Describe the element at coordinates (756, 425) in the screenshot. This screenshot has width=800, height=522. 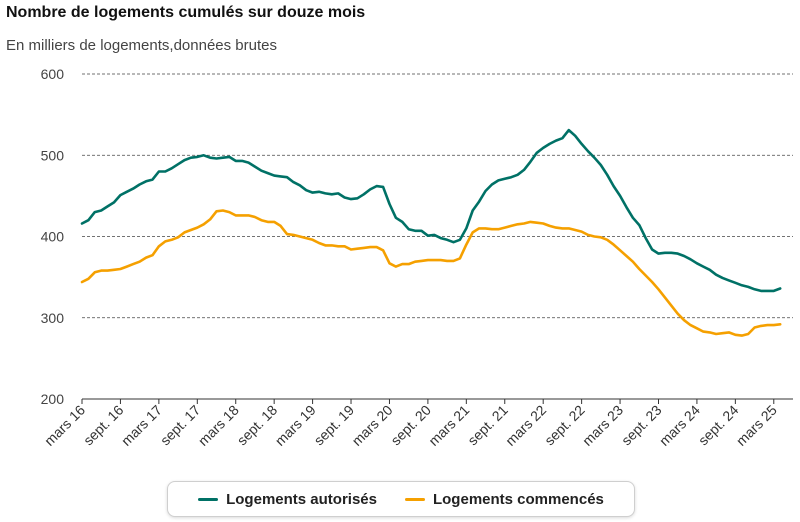
I see `x-tick-label: mars 25` at that location.